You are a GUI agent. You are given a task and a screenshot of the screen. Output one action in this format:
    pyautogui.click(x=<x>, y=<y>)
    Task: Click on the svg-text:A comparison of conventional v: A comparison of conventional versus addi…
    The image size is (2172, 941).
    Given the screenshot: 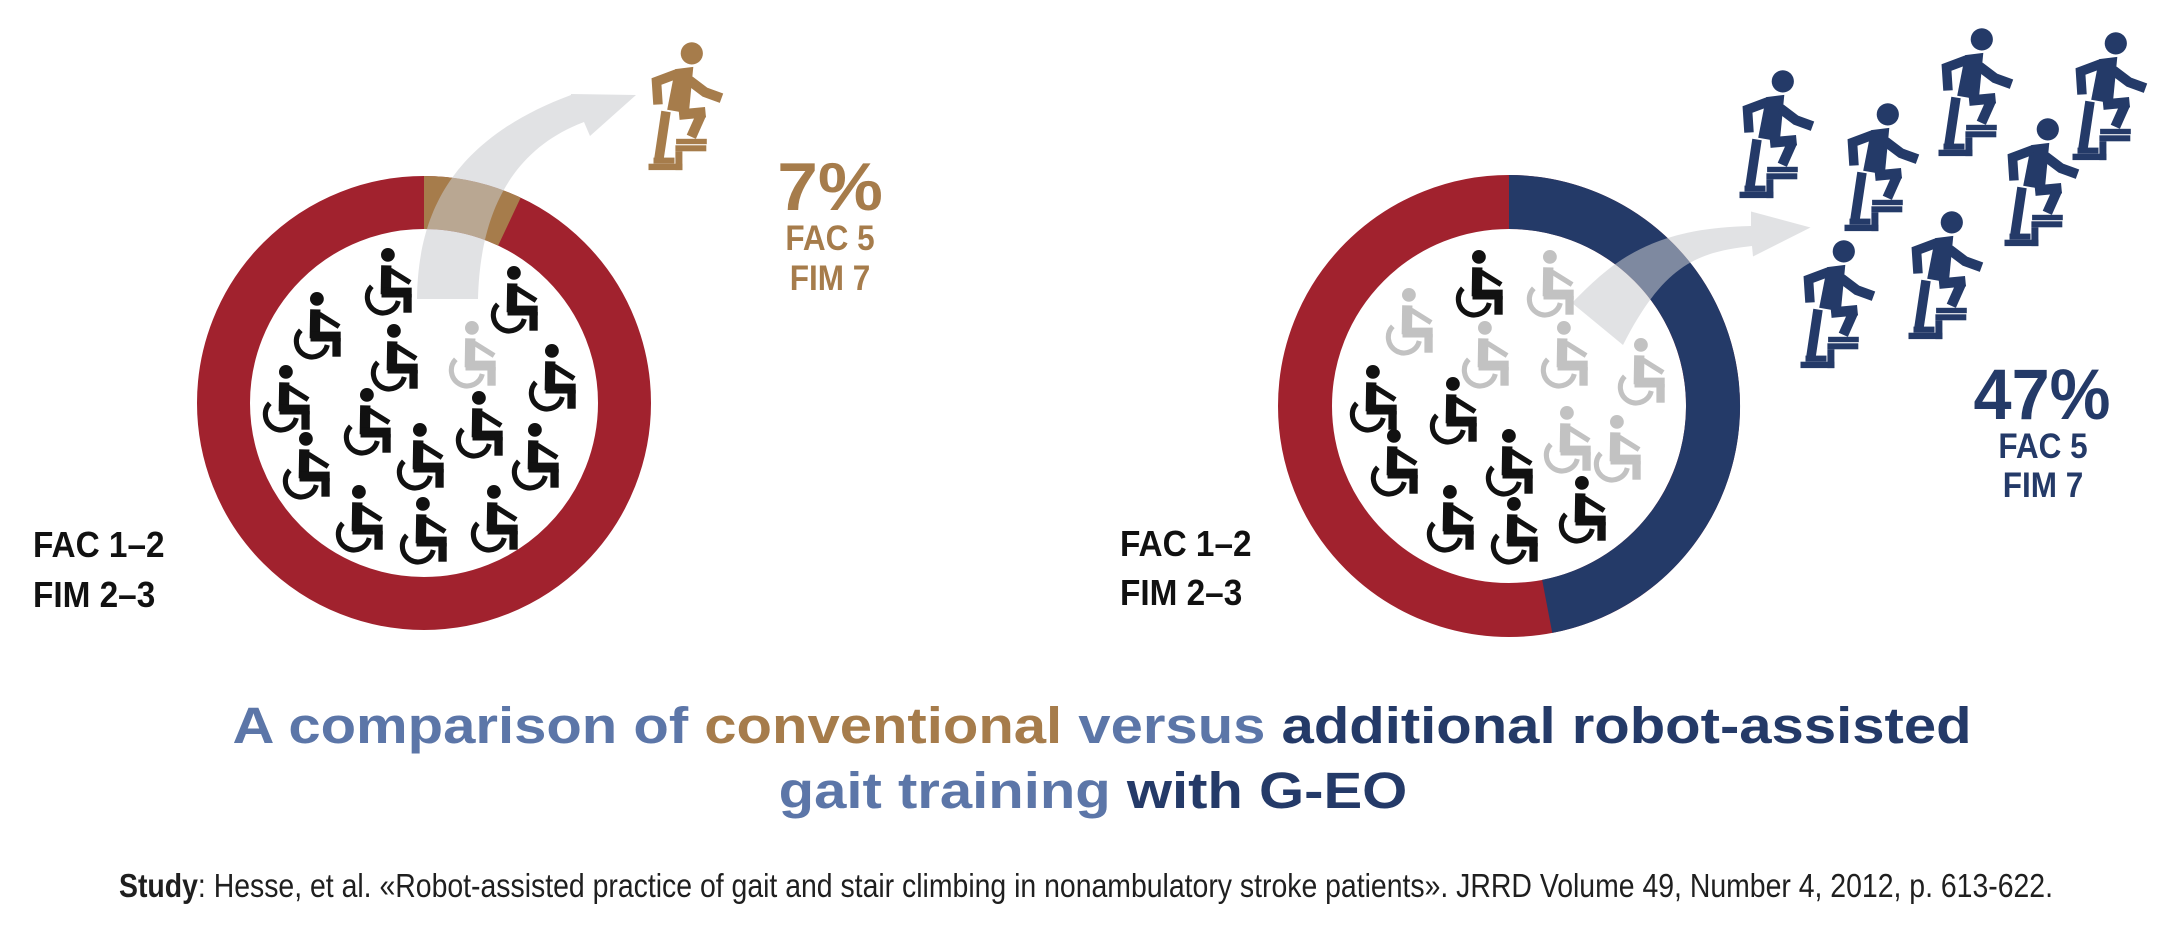 What is the action you would take?
    pyautogui.click(x=1101, y=725)
    